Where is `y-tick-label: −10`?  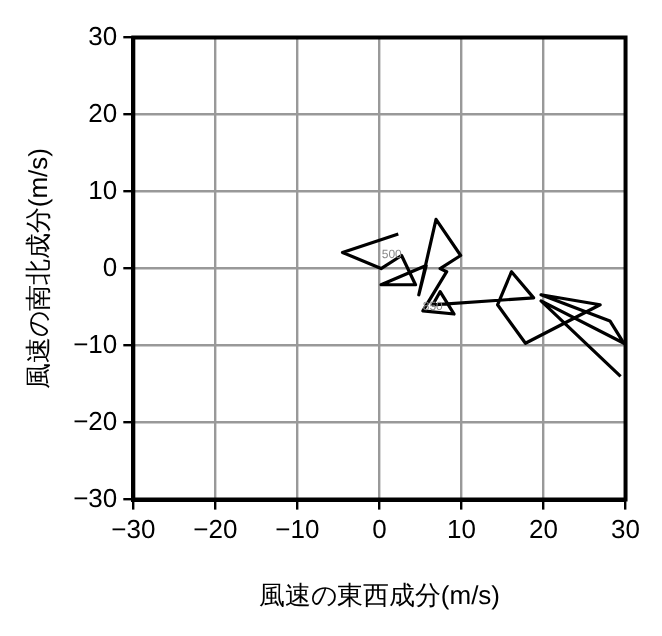
y-tick-label: −10 is located at coordinates (95, 343).